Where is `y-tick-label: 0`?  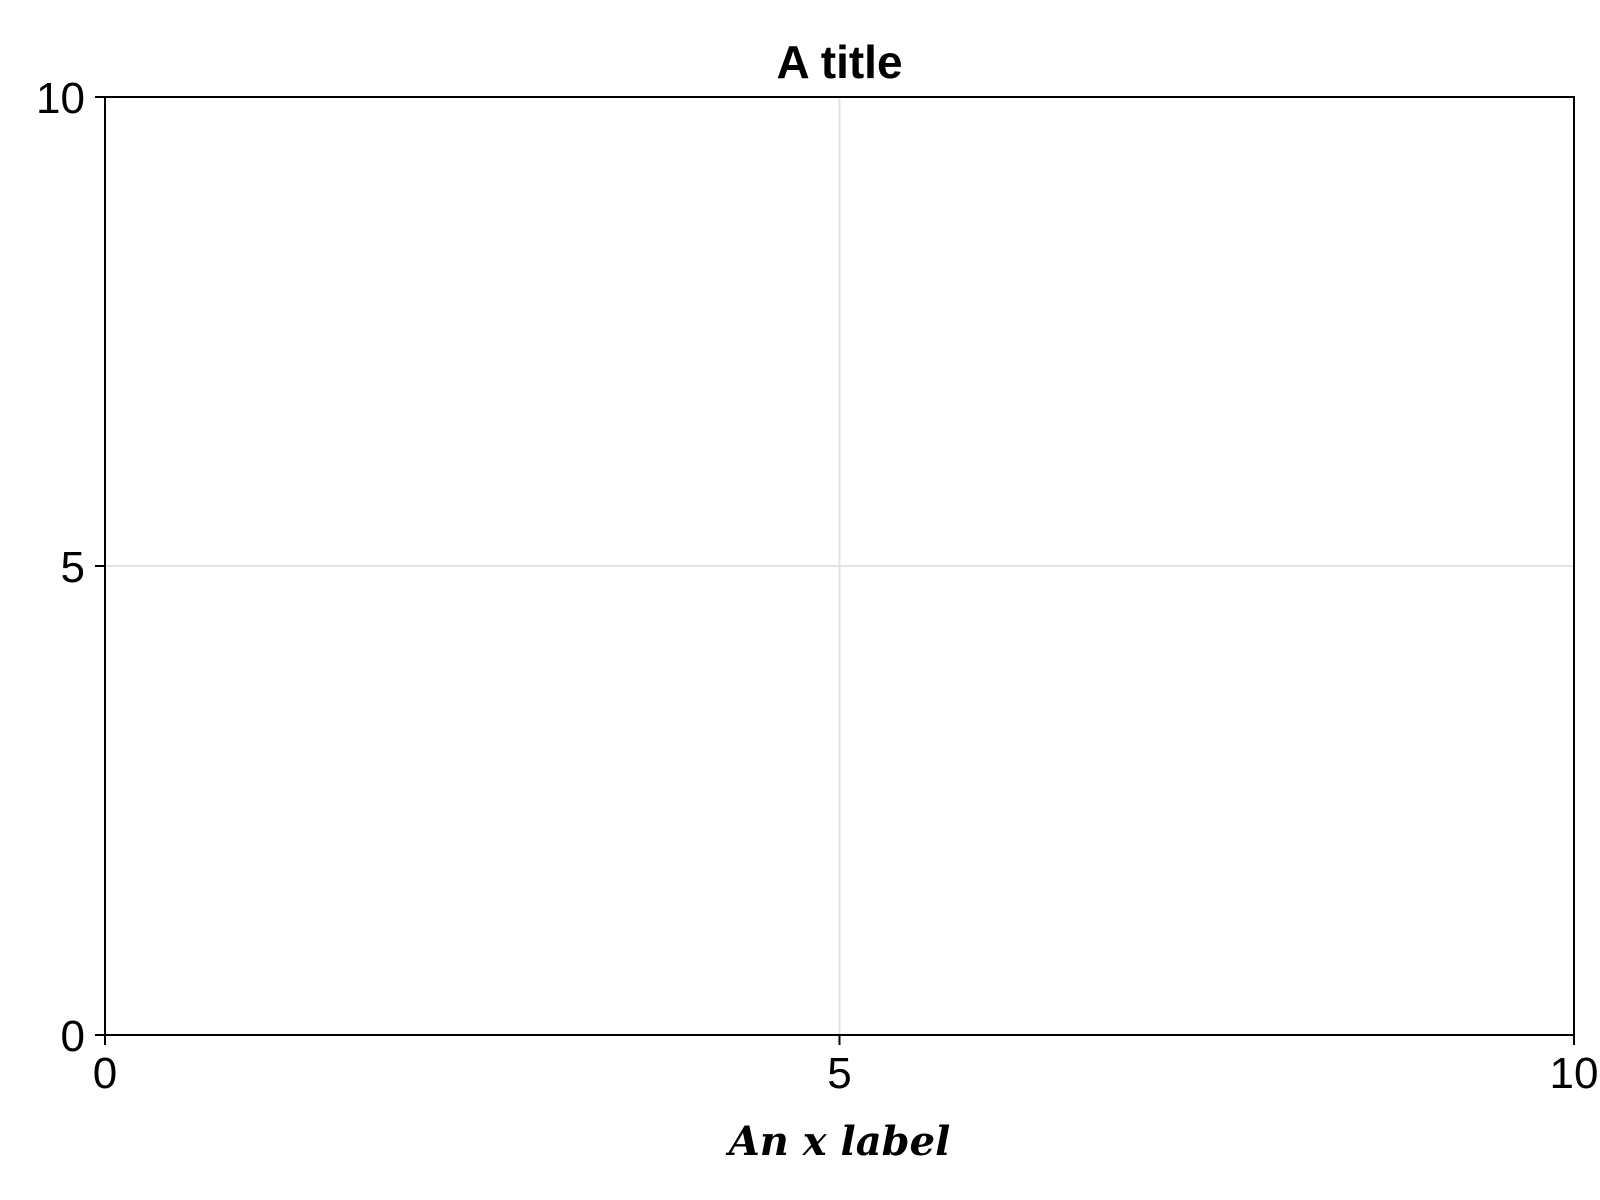
y-tick-label: 0 is located at coordinates (73, 1036).